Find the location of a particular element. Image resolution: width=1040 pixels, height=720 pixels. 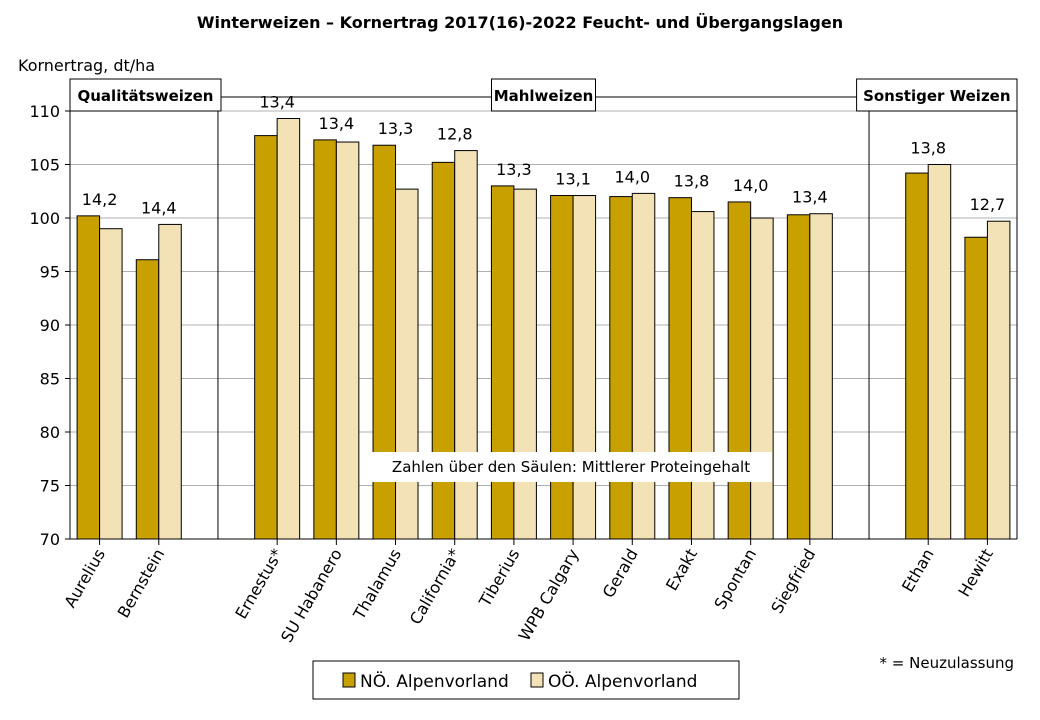

y-tick-label: 85 is located at coordinates (50, 379).